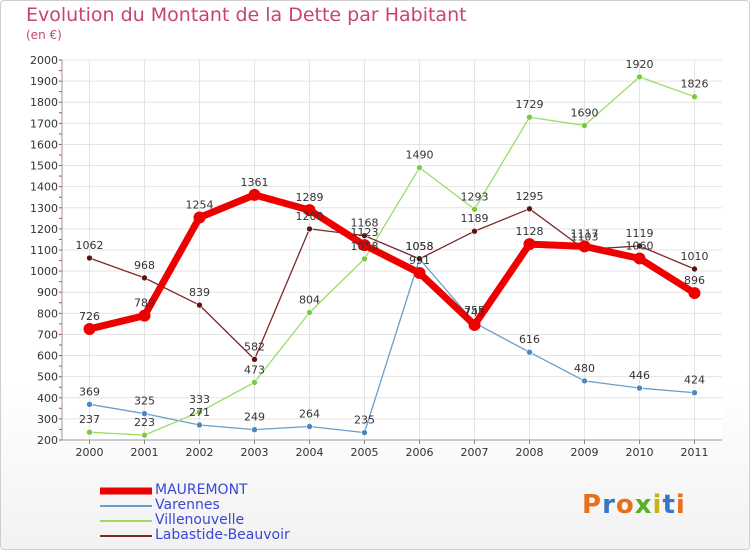 This screenshot has height=550, width=750. Describe the element at coordinates (254, 417) in the screenshot. I see `data-label: 249` at that location.